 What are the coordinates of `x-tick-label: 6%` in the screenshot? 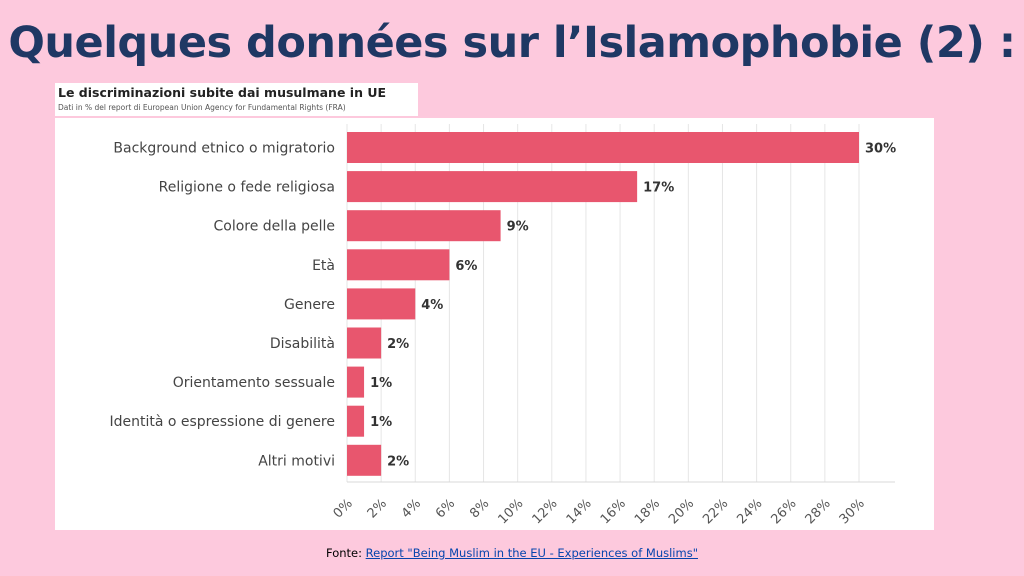 It's located at (445, 508).